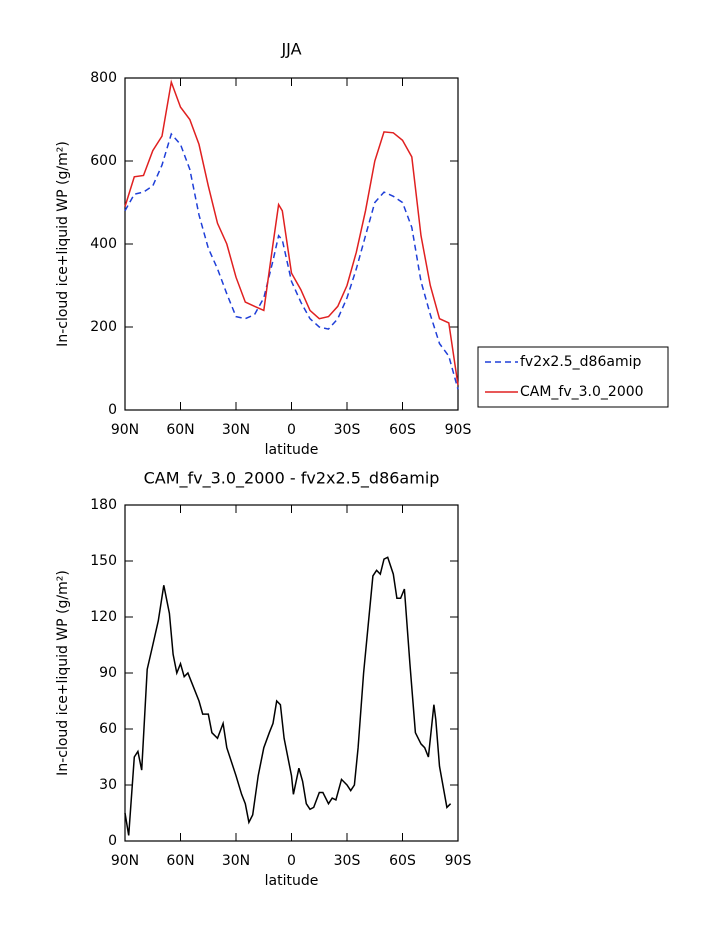 The width and height of the screenshot is (723, 935). What do you see at coordinates (108, 729) in the screenshot?
I see `y-tick-label: 60` at bounding box center [108, 729].